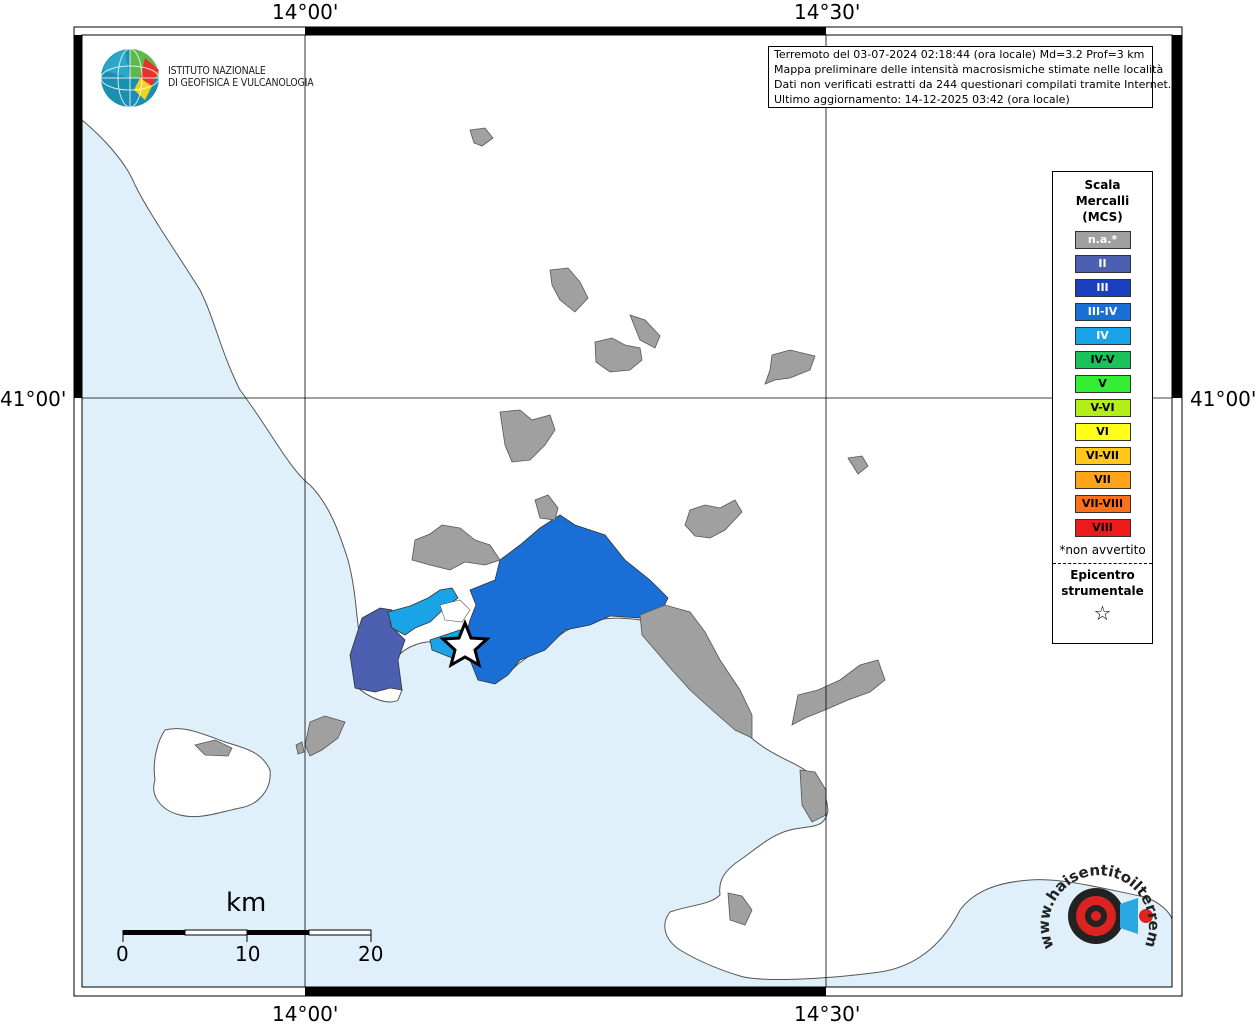 Image resolution: width=1255 pixels, height=1026 pixels. What do you see at coordinates (1102, 240) in the screenshot?
I see `legend-item: n.a.*` at bounding box center [1102, 240].